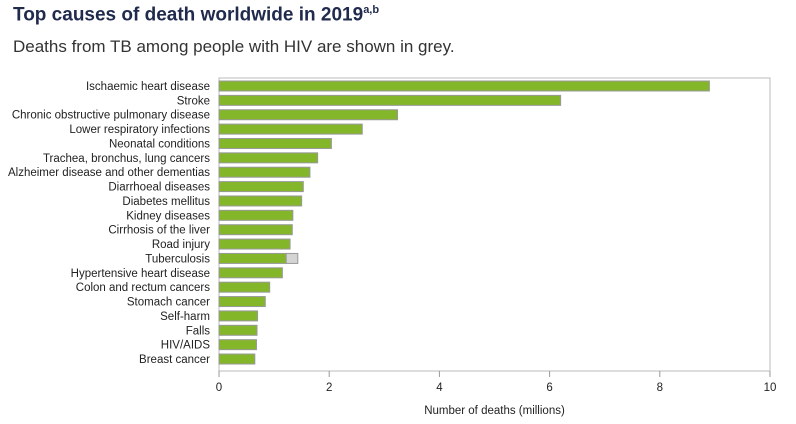  I want to click on category-label: Alzheimer disease and other dementias, so click(109, 173).